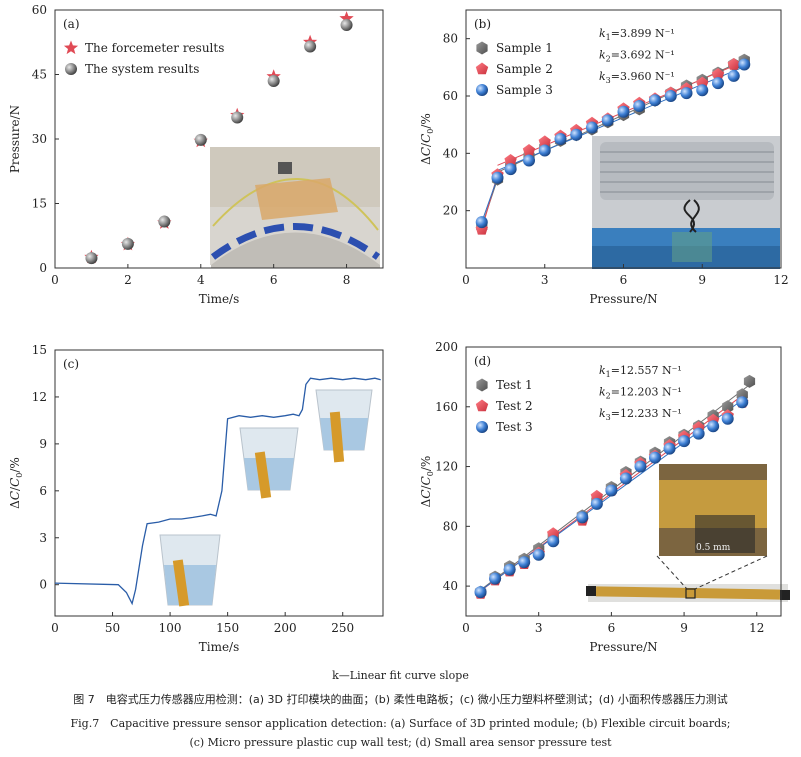 The image size is (801, 757). What do you see at coordinates (640, 371) in the screenshot?
I see `slope-annotation: k1=12.557 N⁻¹` at bounding box center [640, 371].